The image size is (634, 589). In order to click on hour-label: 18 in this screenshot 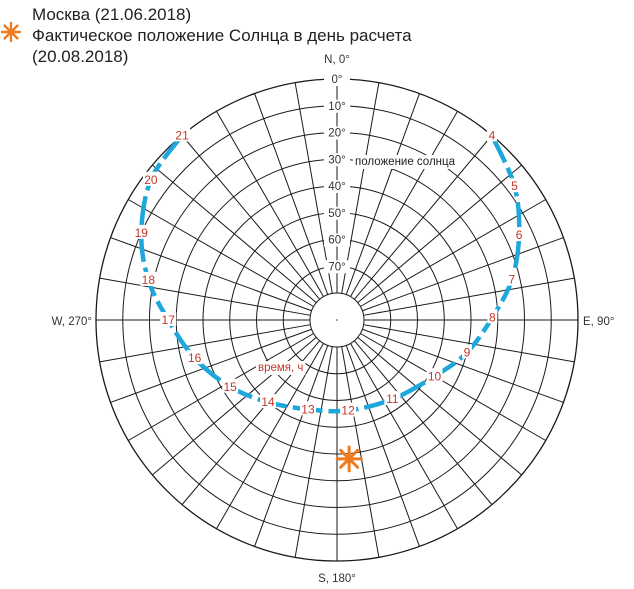, I will do `click(149, 280)`.